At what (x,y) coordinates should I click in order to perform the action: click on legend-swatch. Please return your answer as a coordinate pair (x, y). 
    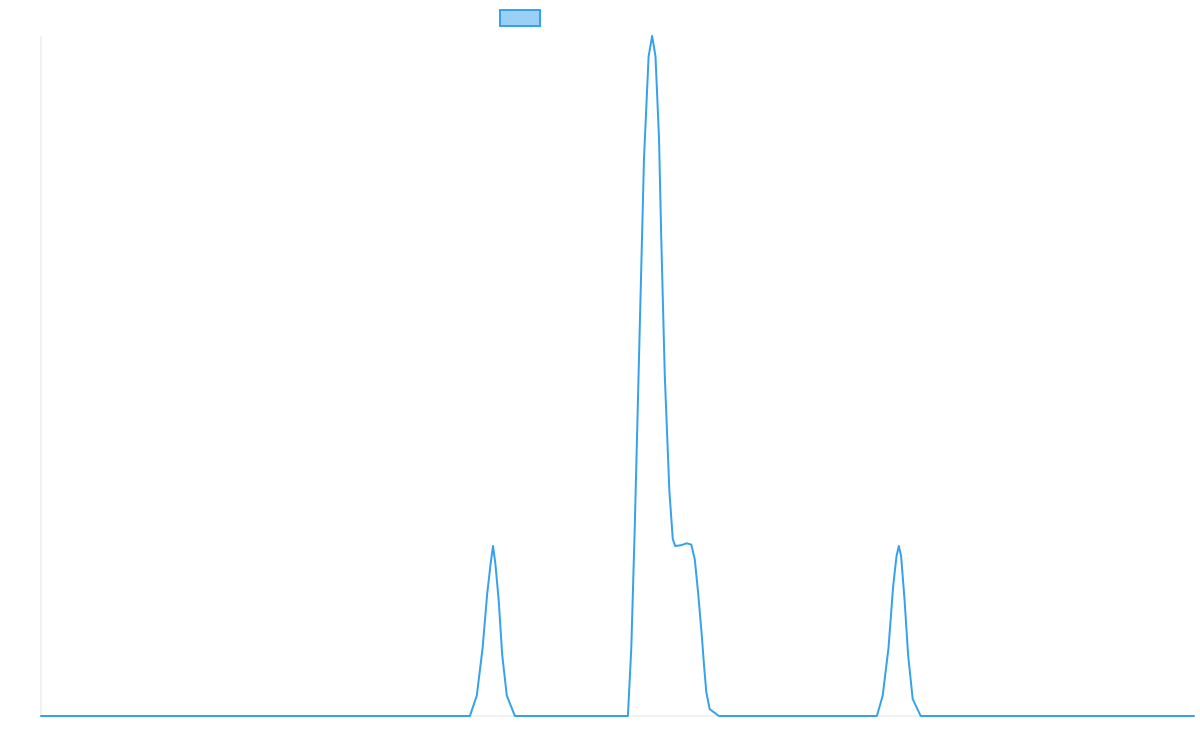
    Looking at the image, I should click on (520, 18).